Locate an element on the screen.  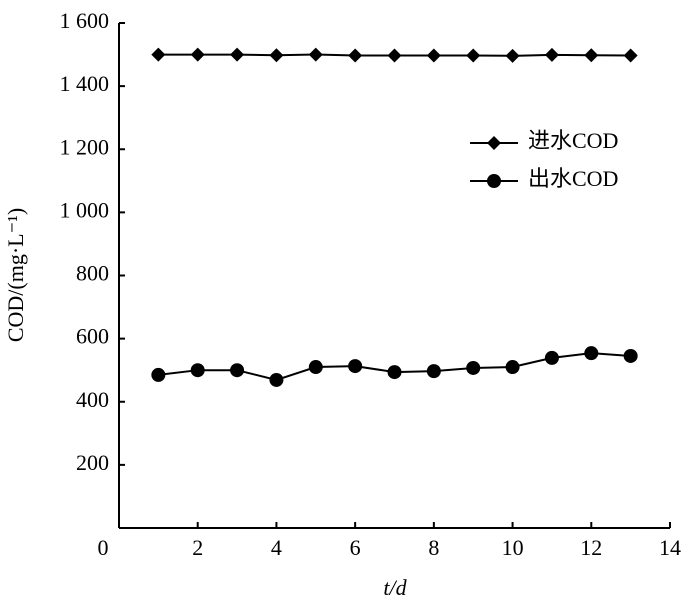
x-axis-label: t/d is located at coordinates (395, 587).